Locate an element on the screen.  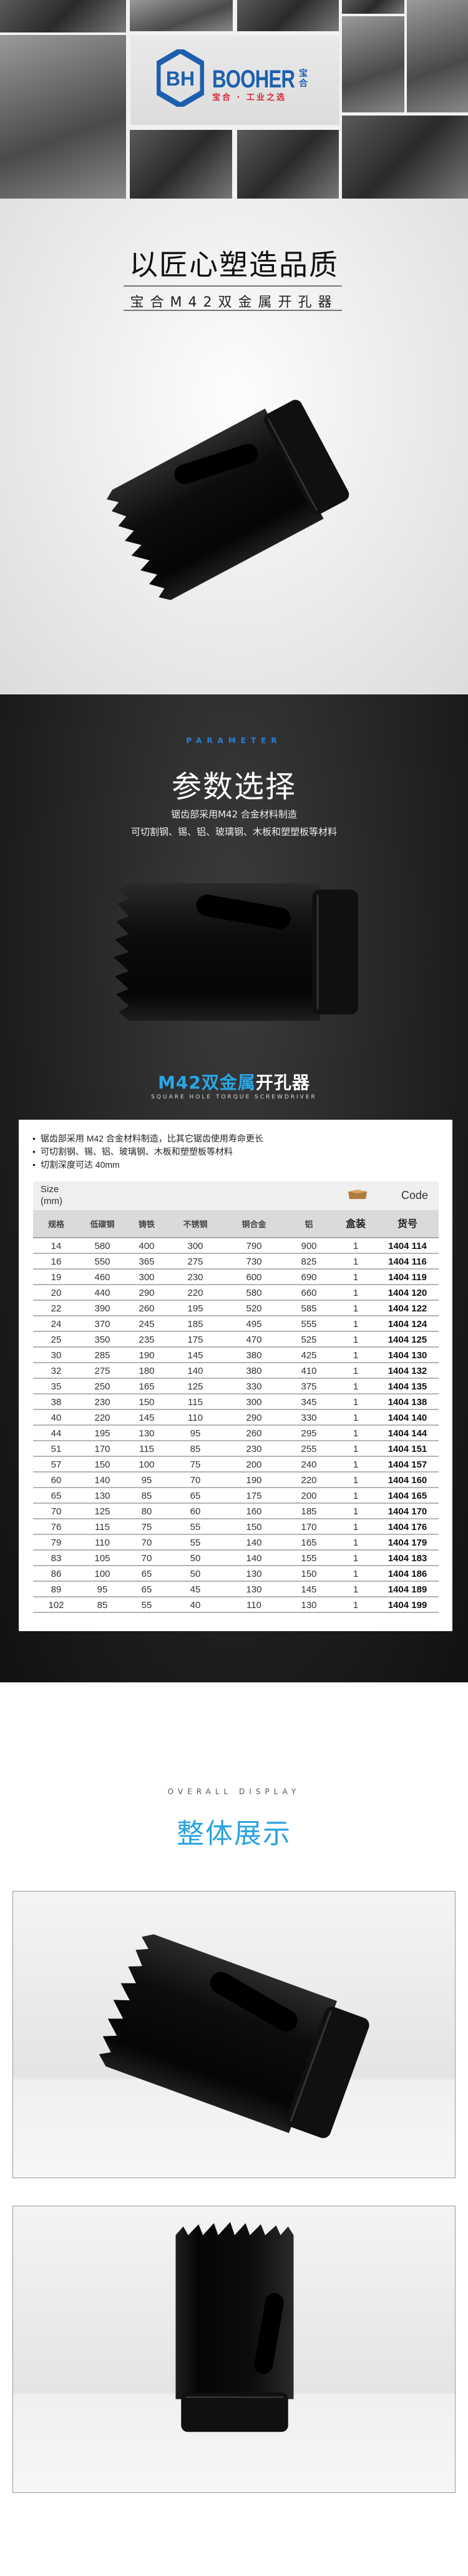
table-cell: 825 is located at coordinates (309, 1262).